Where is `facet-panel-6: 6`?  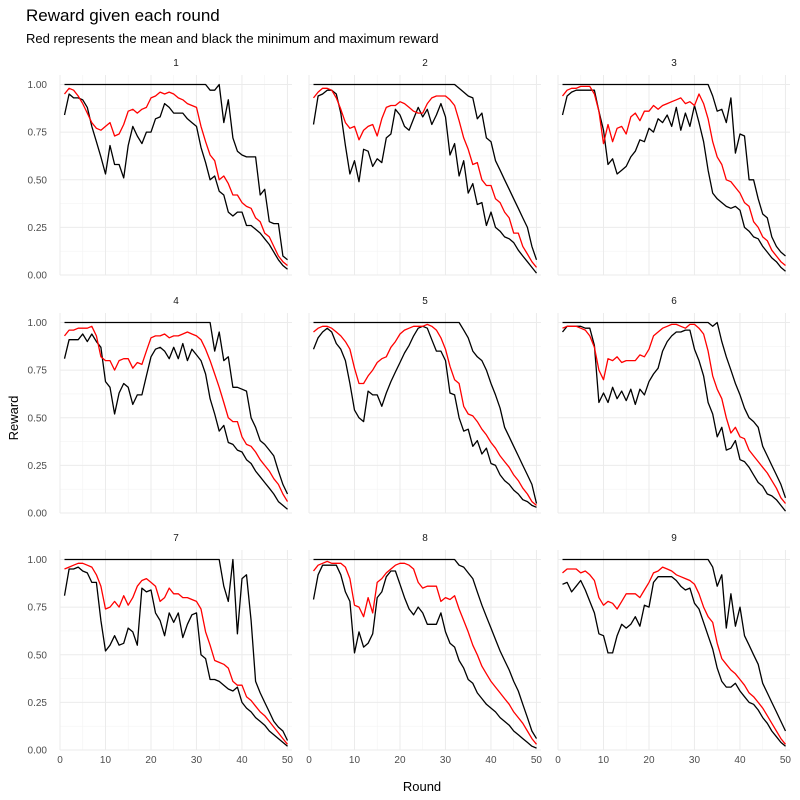
facet-panel-6: 6 is located at coordinates (673, 405).